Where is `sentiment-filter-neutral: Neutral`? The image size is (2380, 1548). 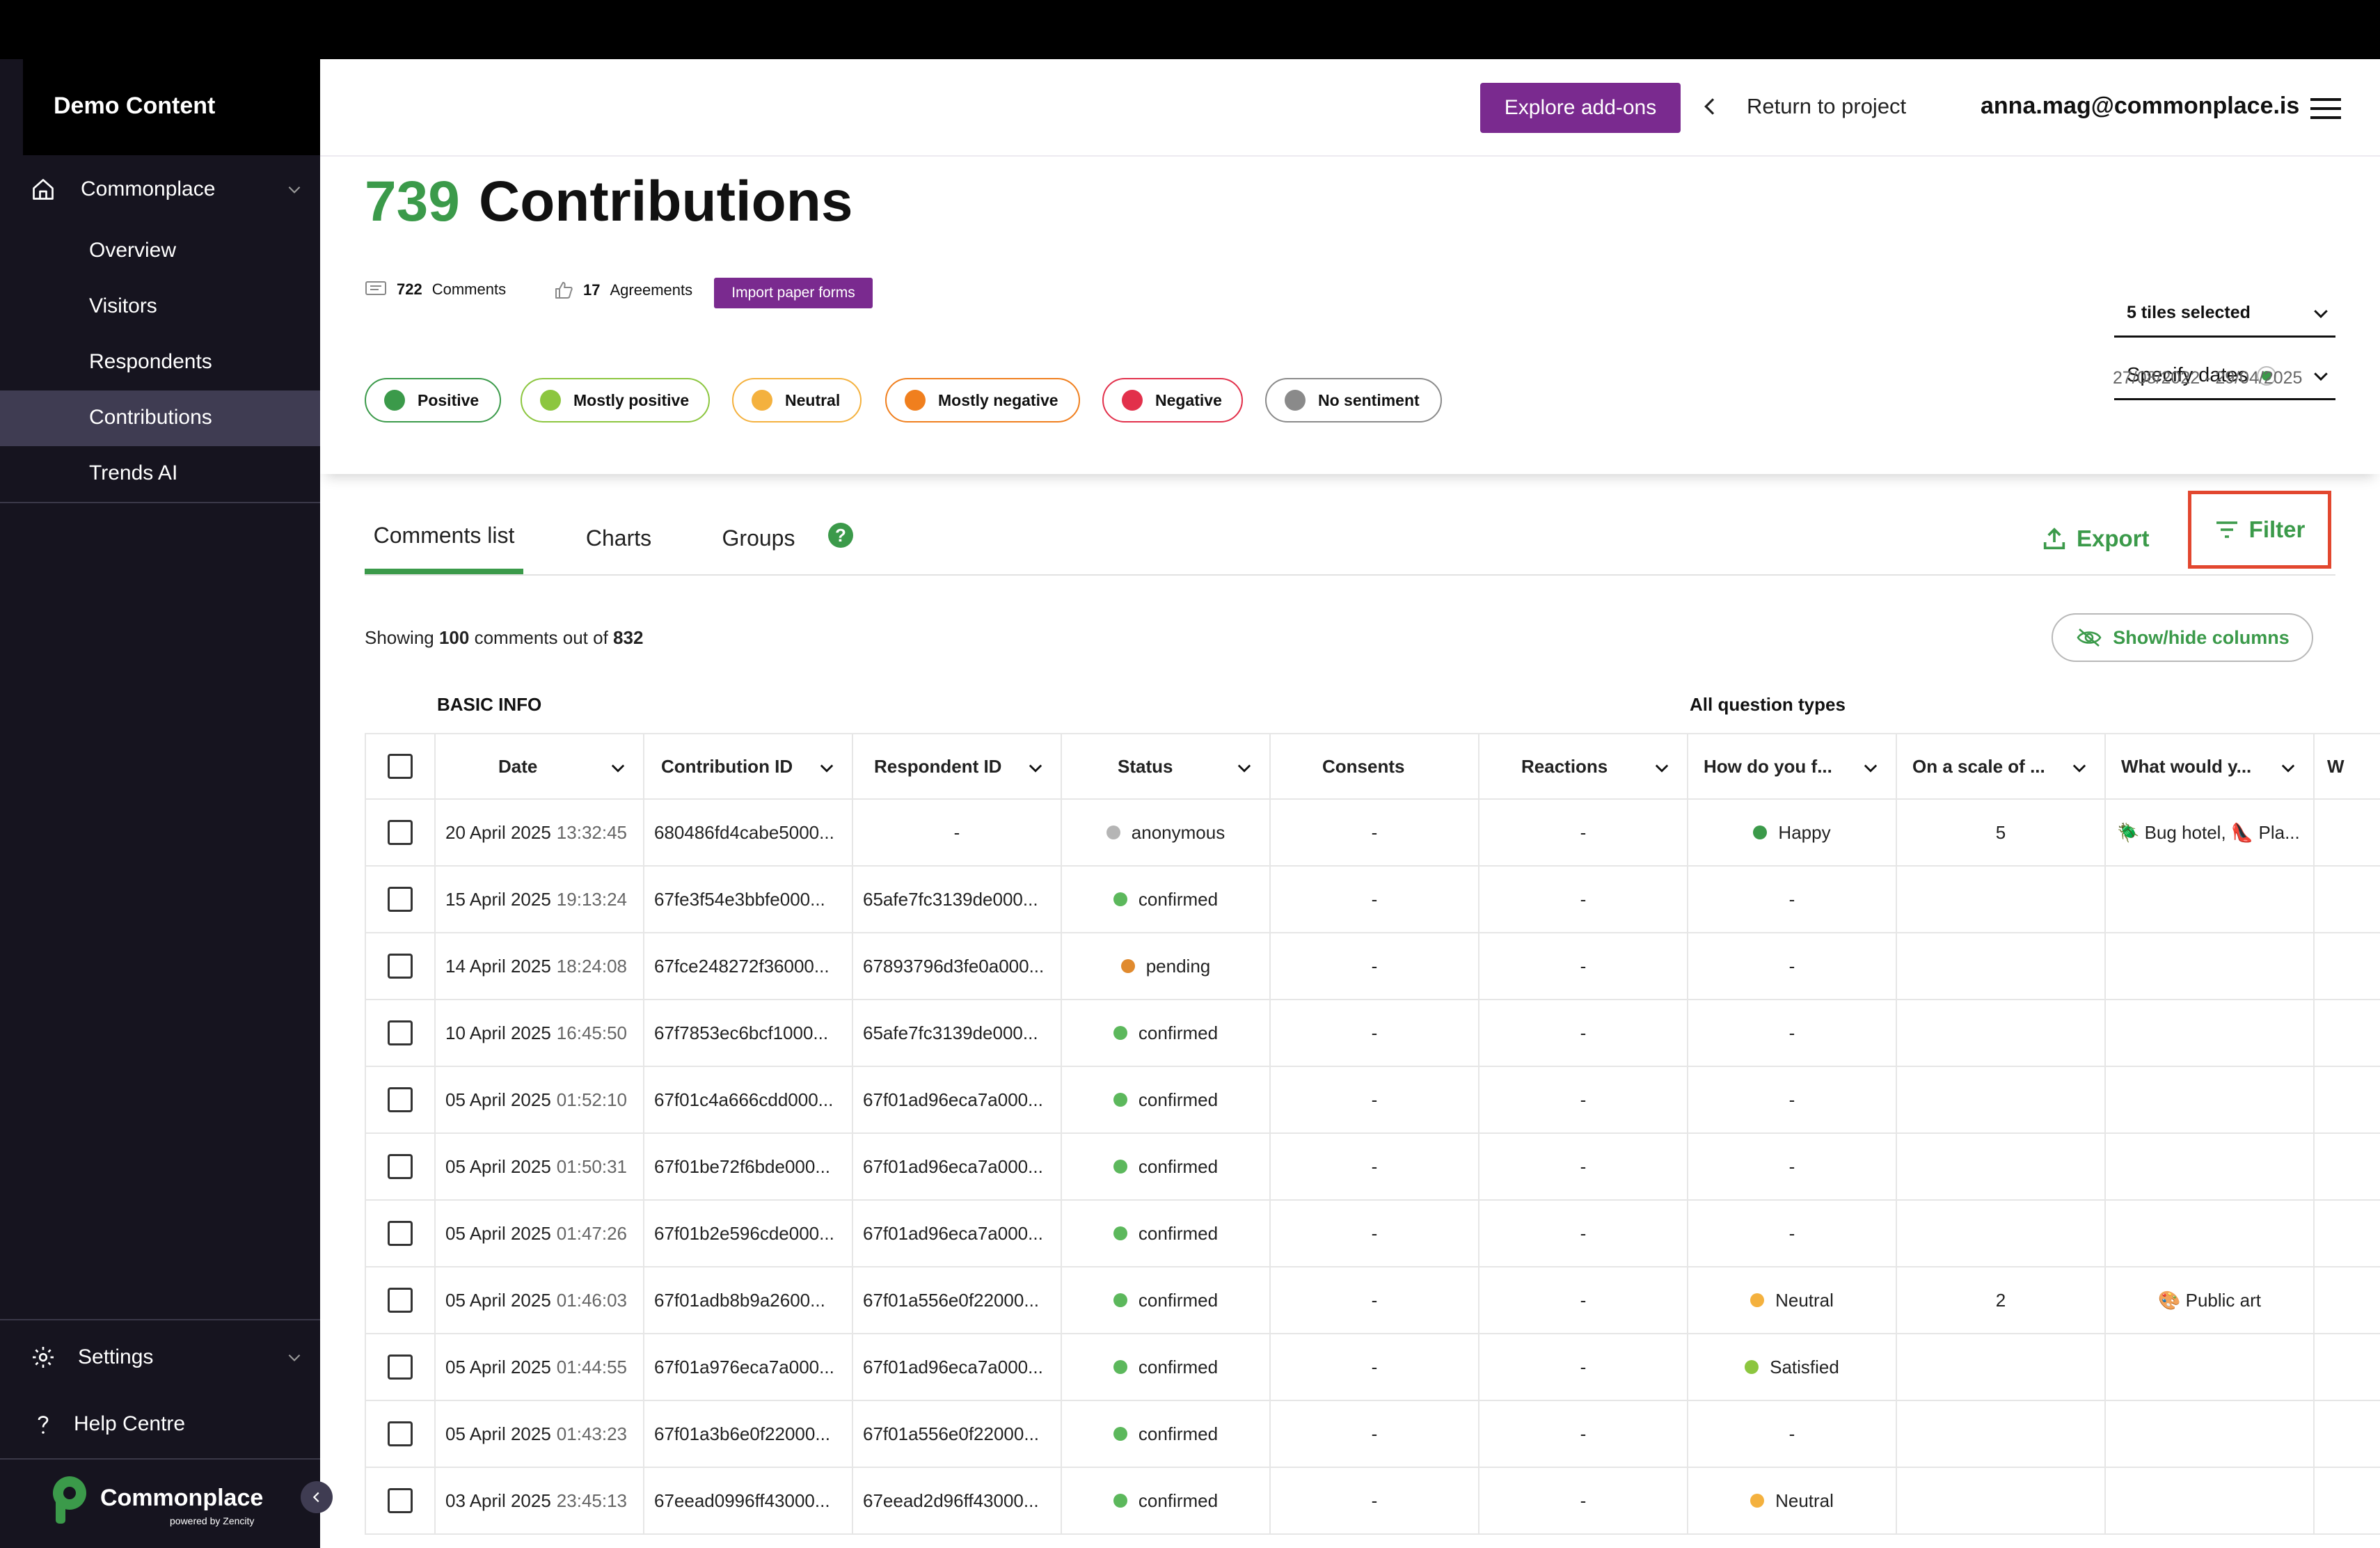
sentiment-filter-neutral: Neutral is located at coordinates (797, 400).